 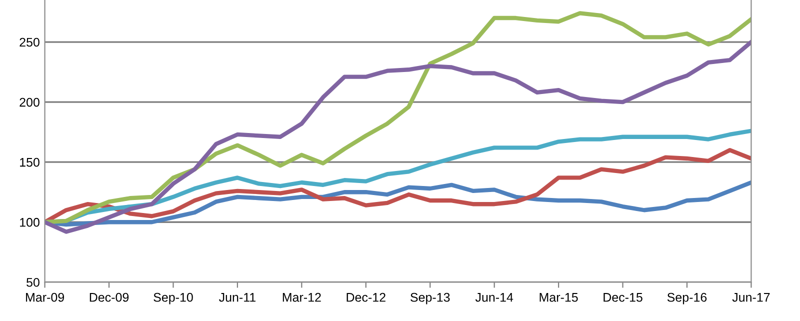 I want to click on x-tick-label: Jun-17, so click(x=751, y=297).